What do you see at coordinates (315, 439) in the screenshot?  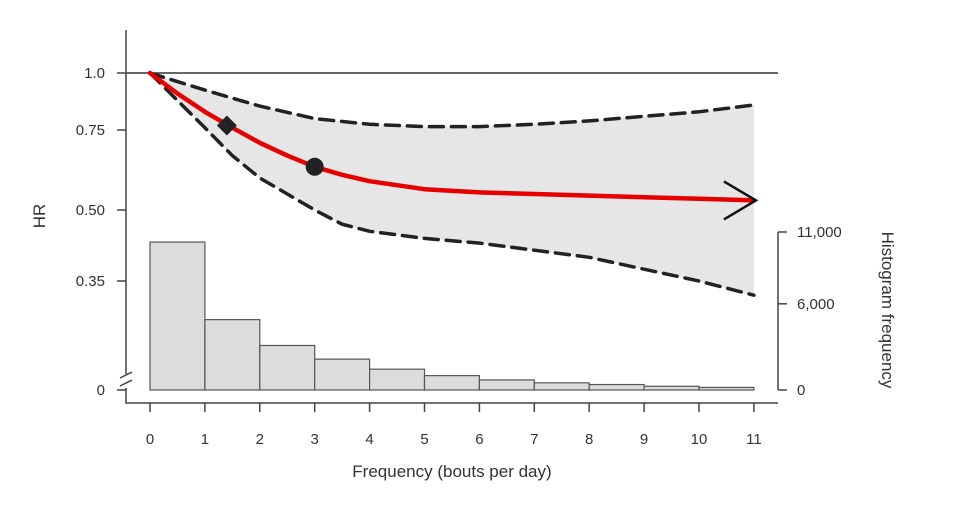 I see `x-tick-label: 3` at bounding box center [315, 439].